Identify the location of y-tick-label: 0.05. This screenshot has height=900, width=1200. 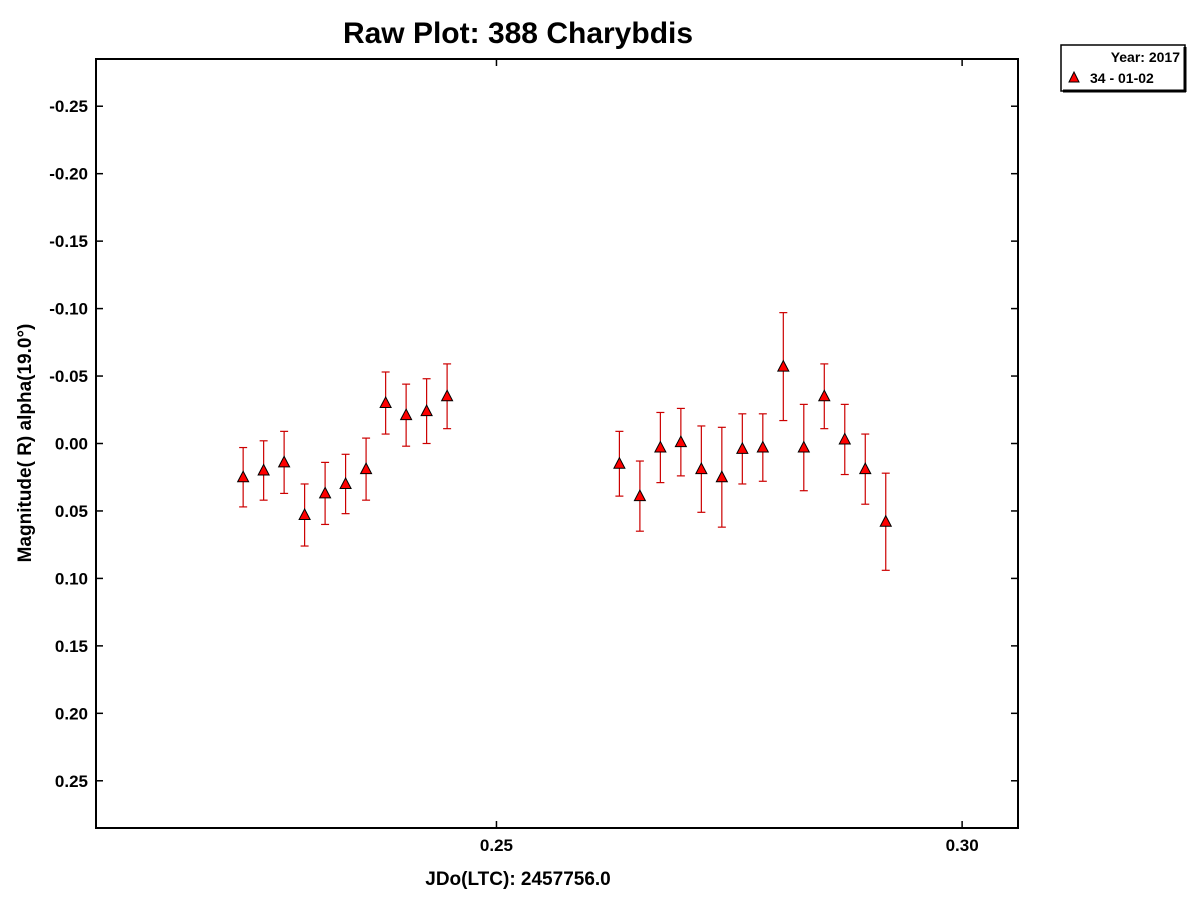
(71, 511).